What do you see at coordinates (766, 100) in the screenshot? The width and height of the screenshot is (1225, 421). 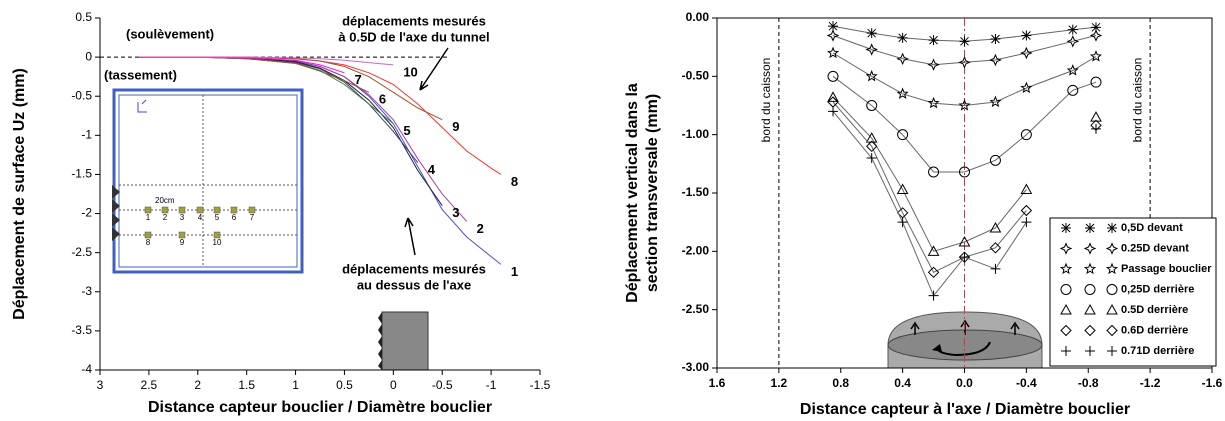 I see `edge-label: bord du caisson` at bounding box center [766, 100].